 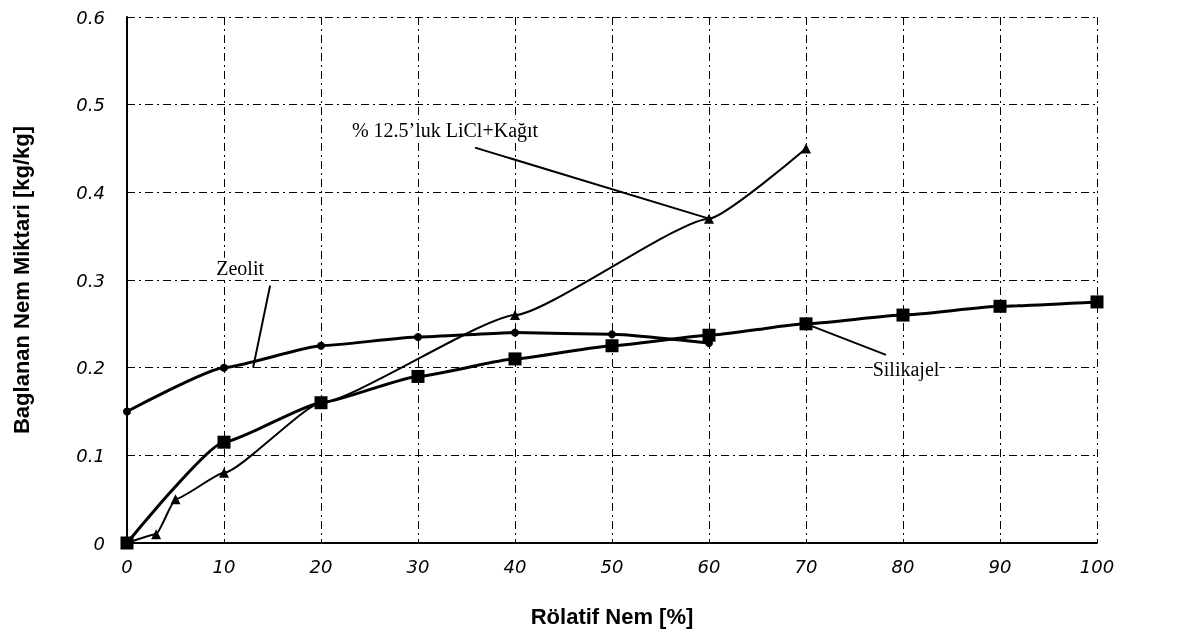 What do you see at coordinates (445, 130) in the screenshot?
I see `annotation: % 12.5’luk LiCl+Kağıt` at bounding box center [445, 130].